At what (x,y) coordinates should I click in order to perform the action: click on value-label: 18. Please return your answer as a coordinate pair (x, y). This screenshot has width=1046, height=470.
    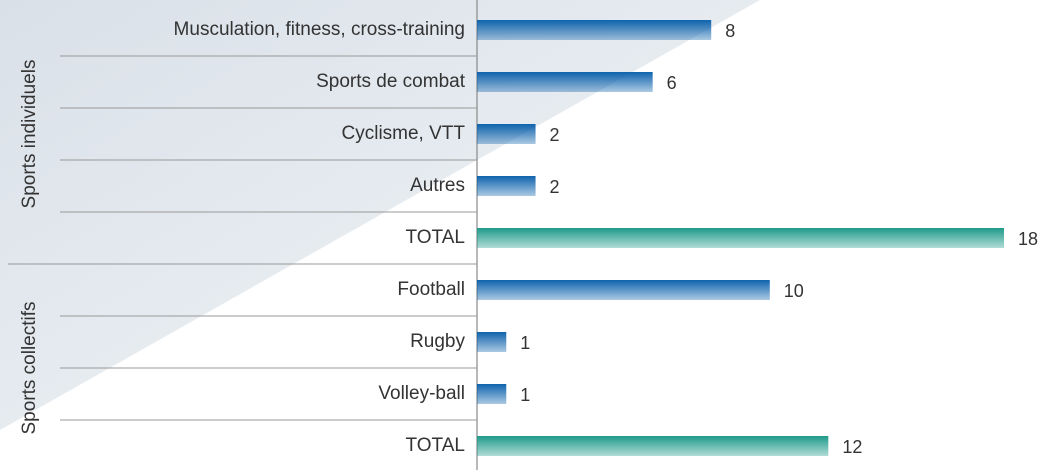
    Looking at the image, I should click on (1028, 239).